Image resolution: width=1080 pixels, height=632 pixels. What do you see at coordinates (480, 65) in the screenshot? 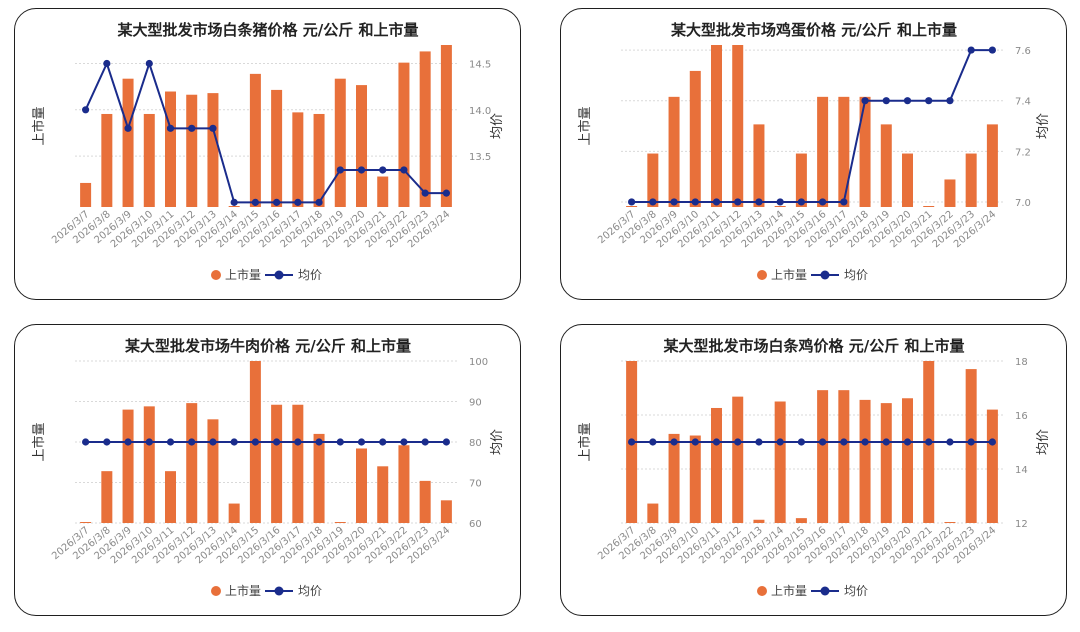
I see `right-tick-label: 14.5` at bounding box center [480, 65].